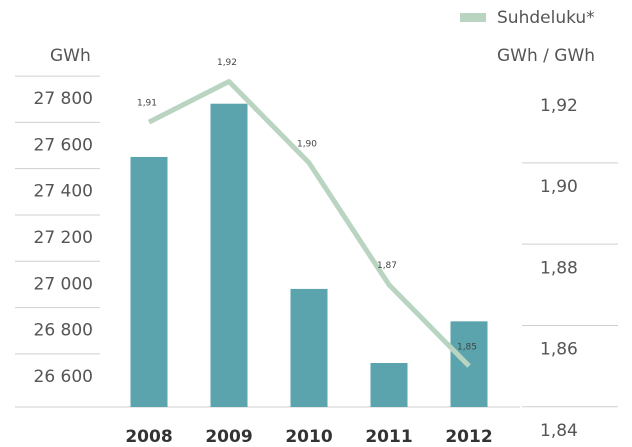 This screenshot has height=447, width=632. What do you see at coordinates (546, 18) in the screenshot?
I see `legend-label: Suhdeluku*` at bounding box center [546, 18].